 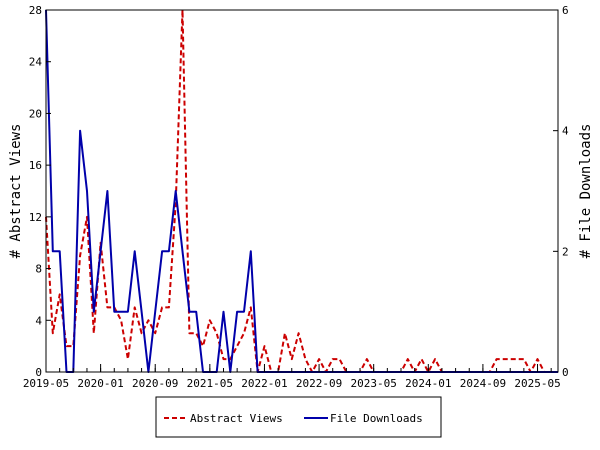 What do you see at coordinates (565, 131) in the screenshot?
I see `y-right-tick-label: 4` at bounding box center [565, 131].